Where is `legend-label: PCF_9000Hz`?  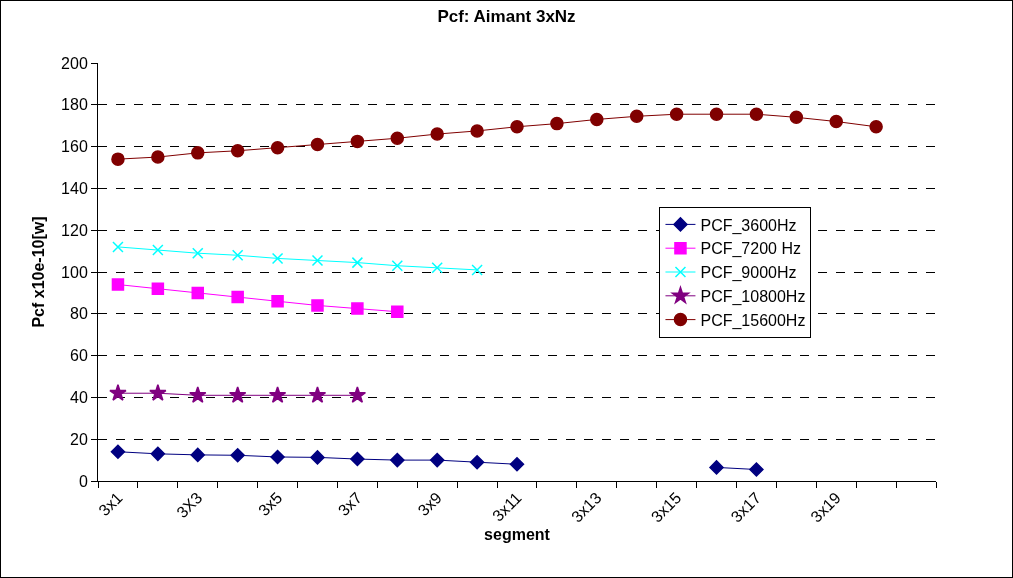
legend-label: PCF_9000Hz is located at coordinates (748, 273).